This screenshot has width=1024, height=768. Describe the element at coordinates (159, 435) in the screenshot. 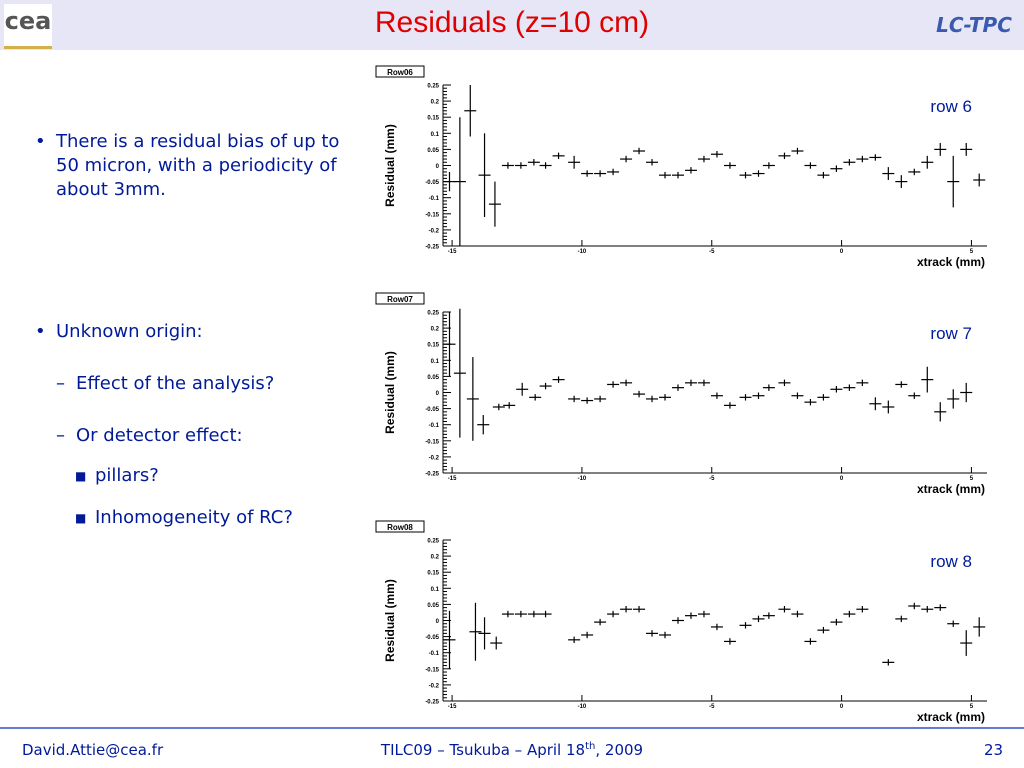

I see `sub-bullet: Or detector effect:` at that location.